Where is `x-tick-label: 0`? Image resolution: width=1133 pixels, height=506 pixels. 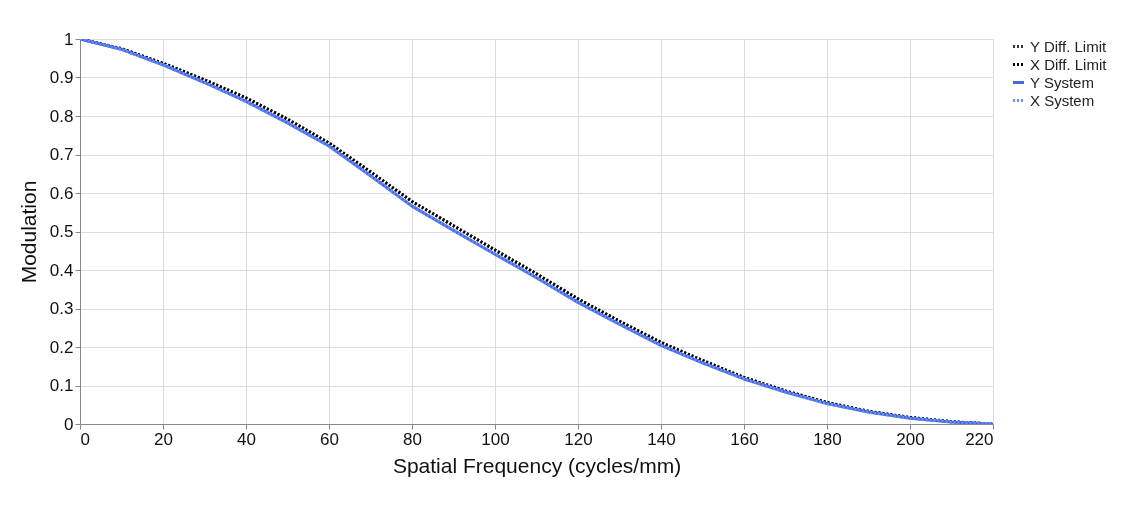 x-tick-label: 0 is located at coordinates (85, 439).